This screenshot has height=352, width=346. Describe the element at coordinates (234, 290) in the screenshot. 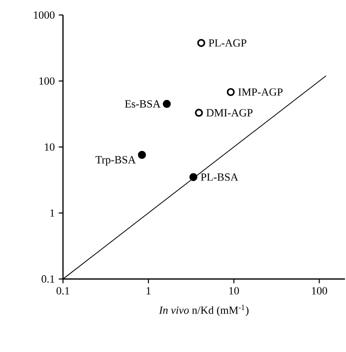

I see `x-tick-label: 10` at that location.